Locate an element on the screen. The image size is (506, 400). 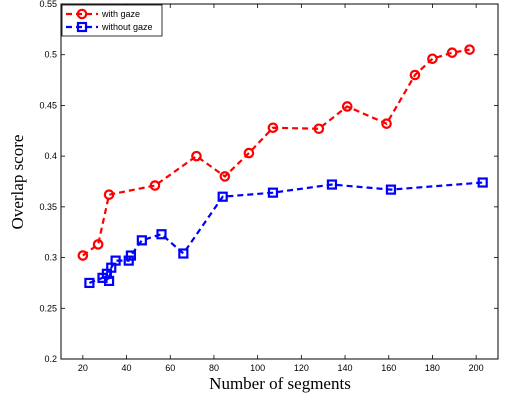
y-tick-label: 0.5 is located at coordinates (50, 55).